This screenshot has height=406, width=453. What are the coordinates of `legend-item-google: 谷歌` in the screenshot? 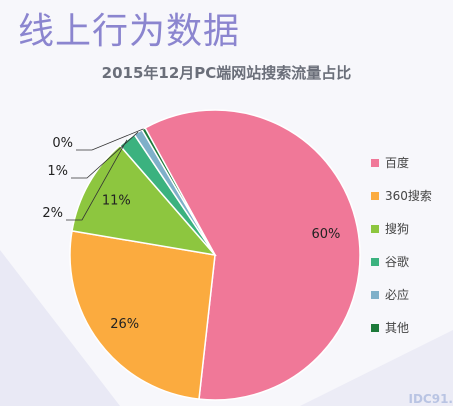 It's located at (401, 261).